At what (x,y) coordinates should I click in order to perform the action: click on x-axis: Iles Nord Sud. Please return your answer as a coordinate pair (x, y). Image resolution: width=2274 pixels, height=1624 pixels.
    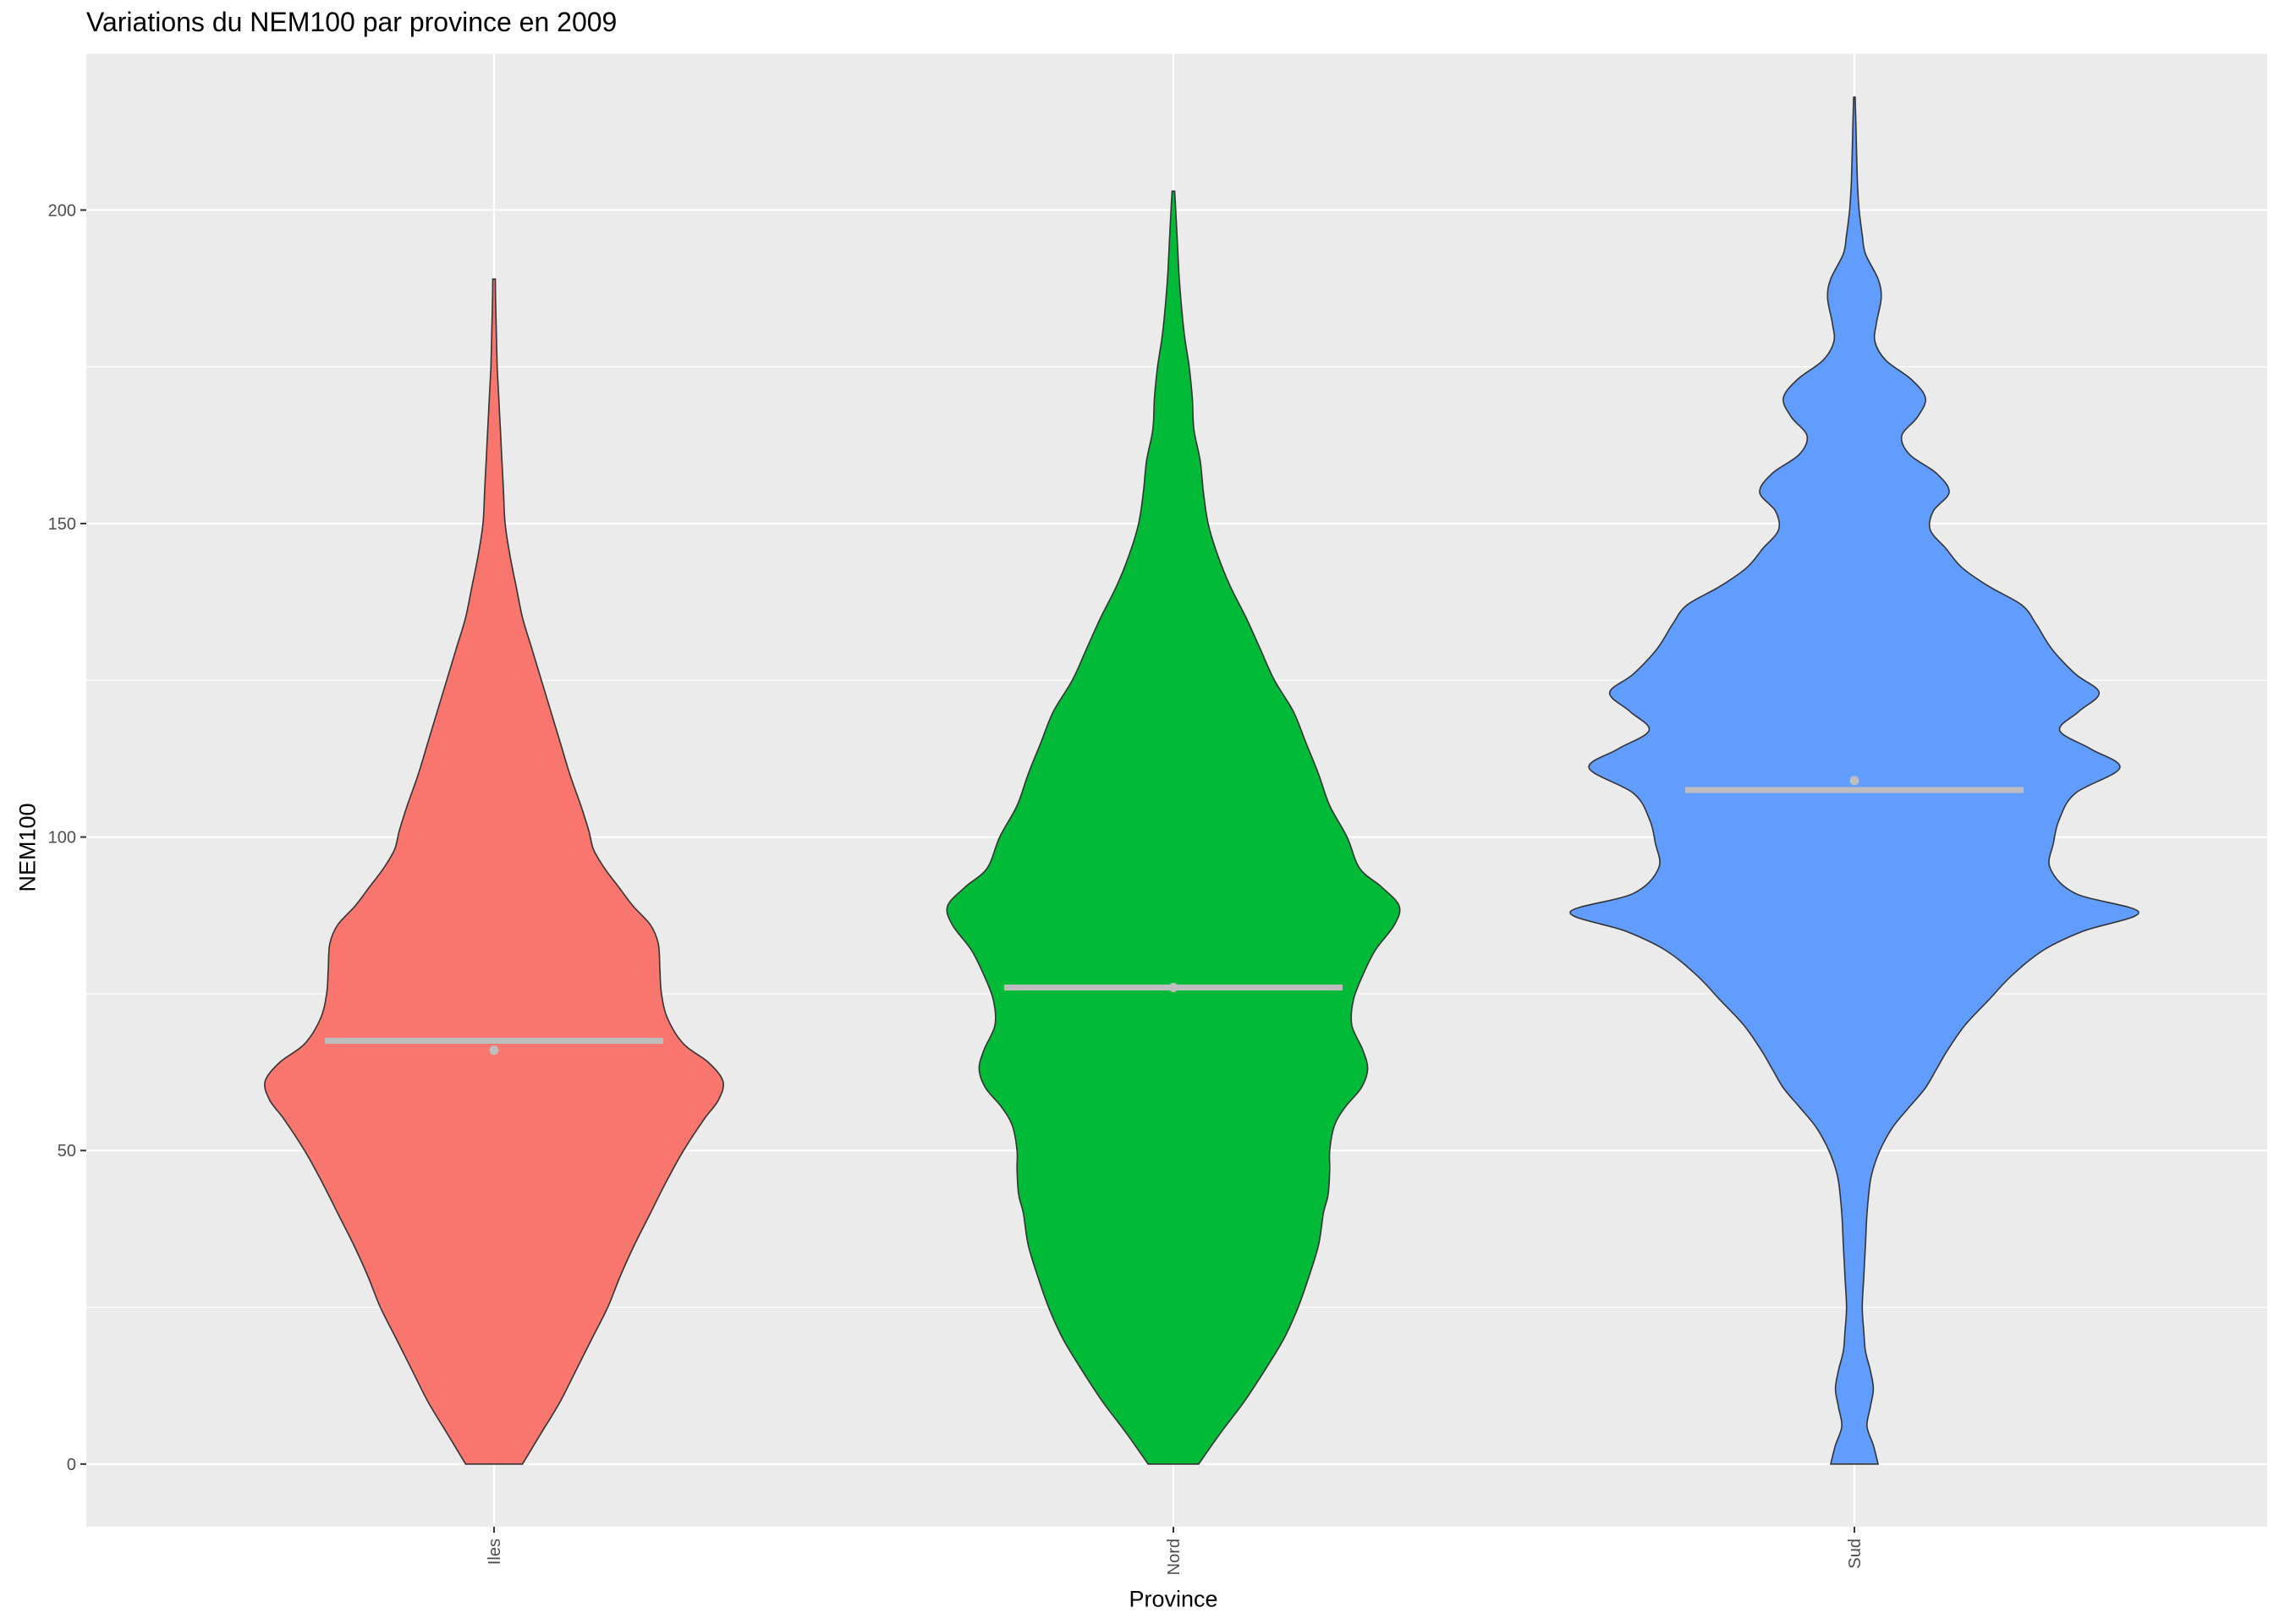
    Looking at the image, I should click on (1176, 1551).